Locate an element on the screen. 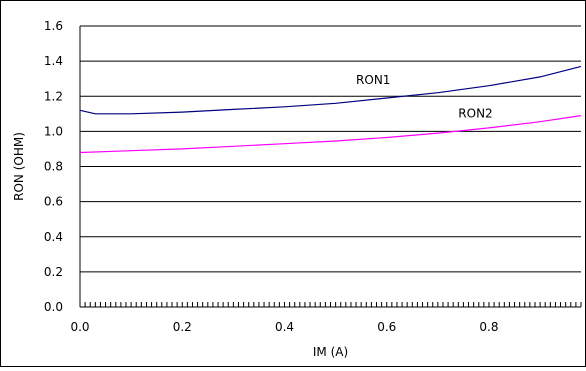  series-line-ron2 is located at coordinates (330, 134).